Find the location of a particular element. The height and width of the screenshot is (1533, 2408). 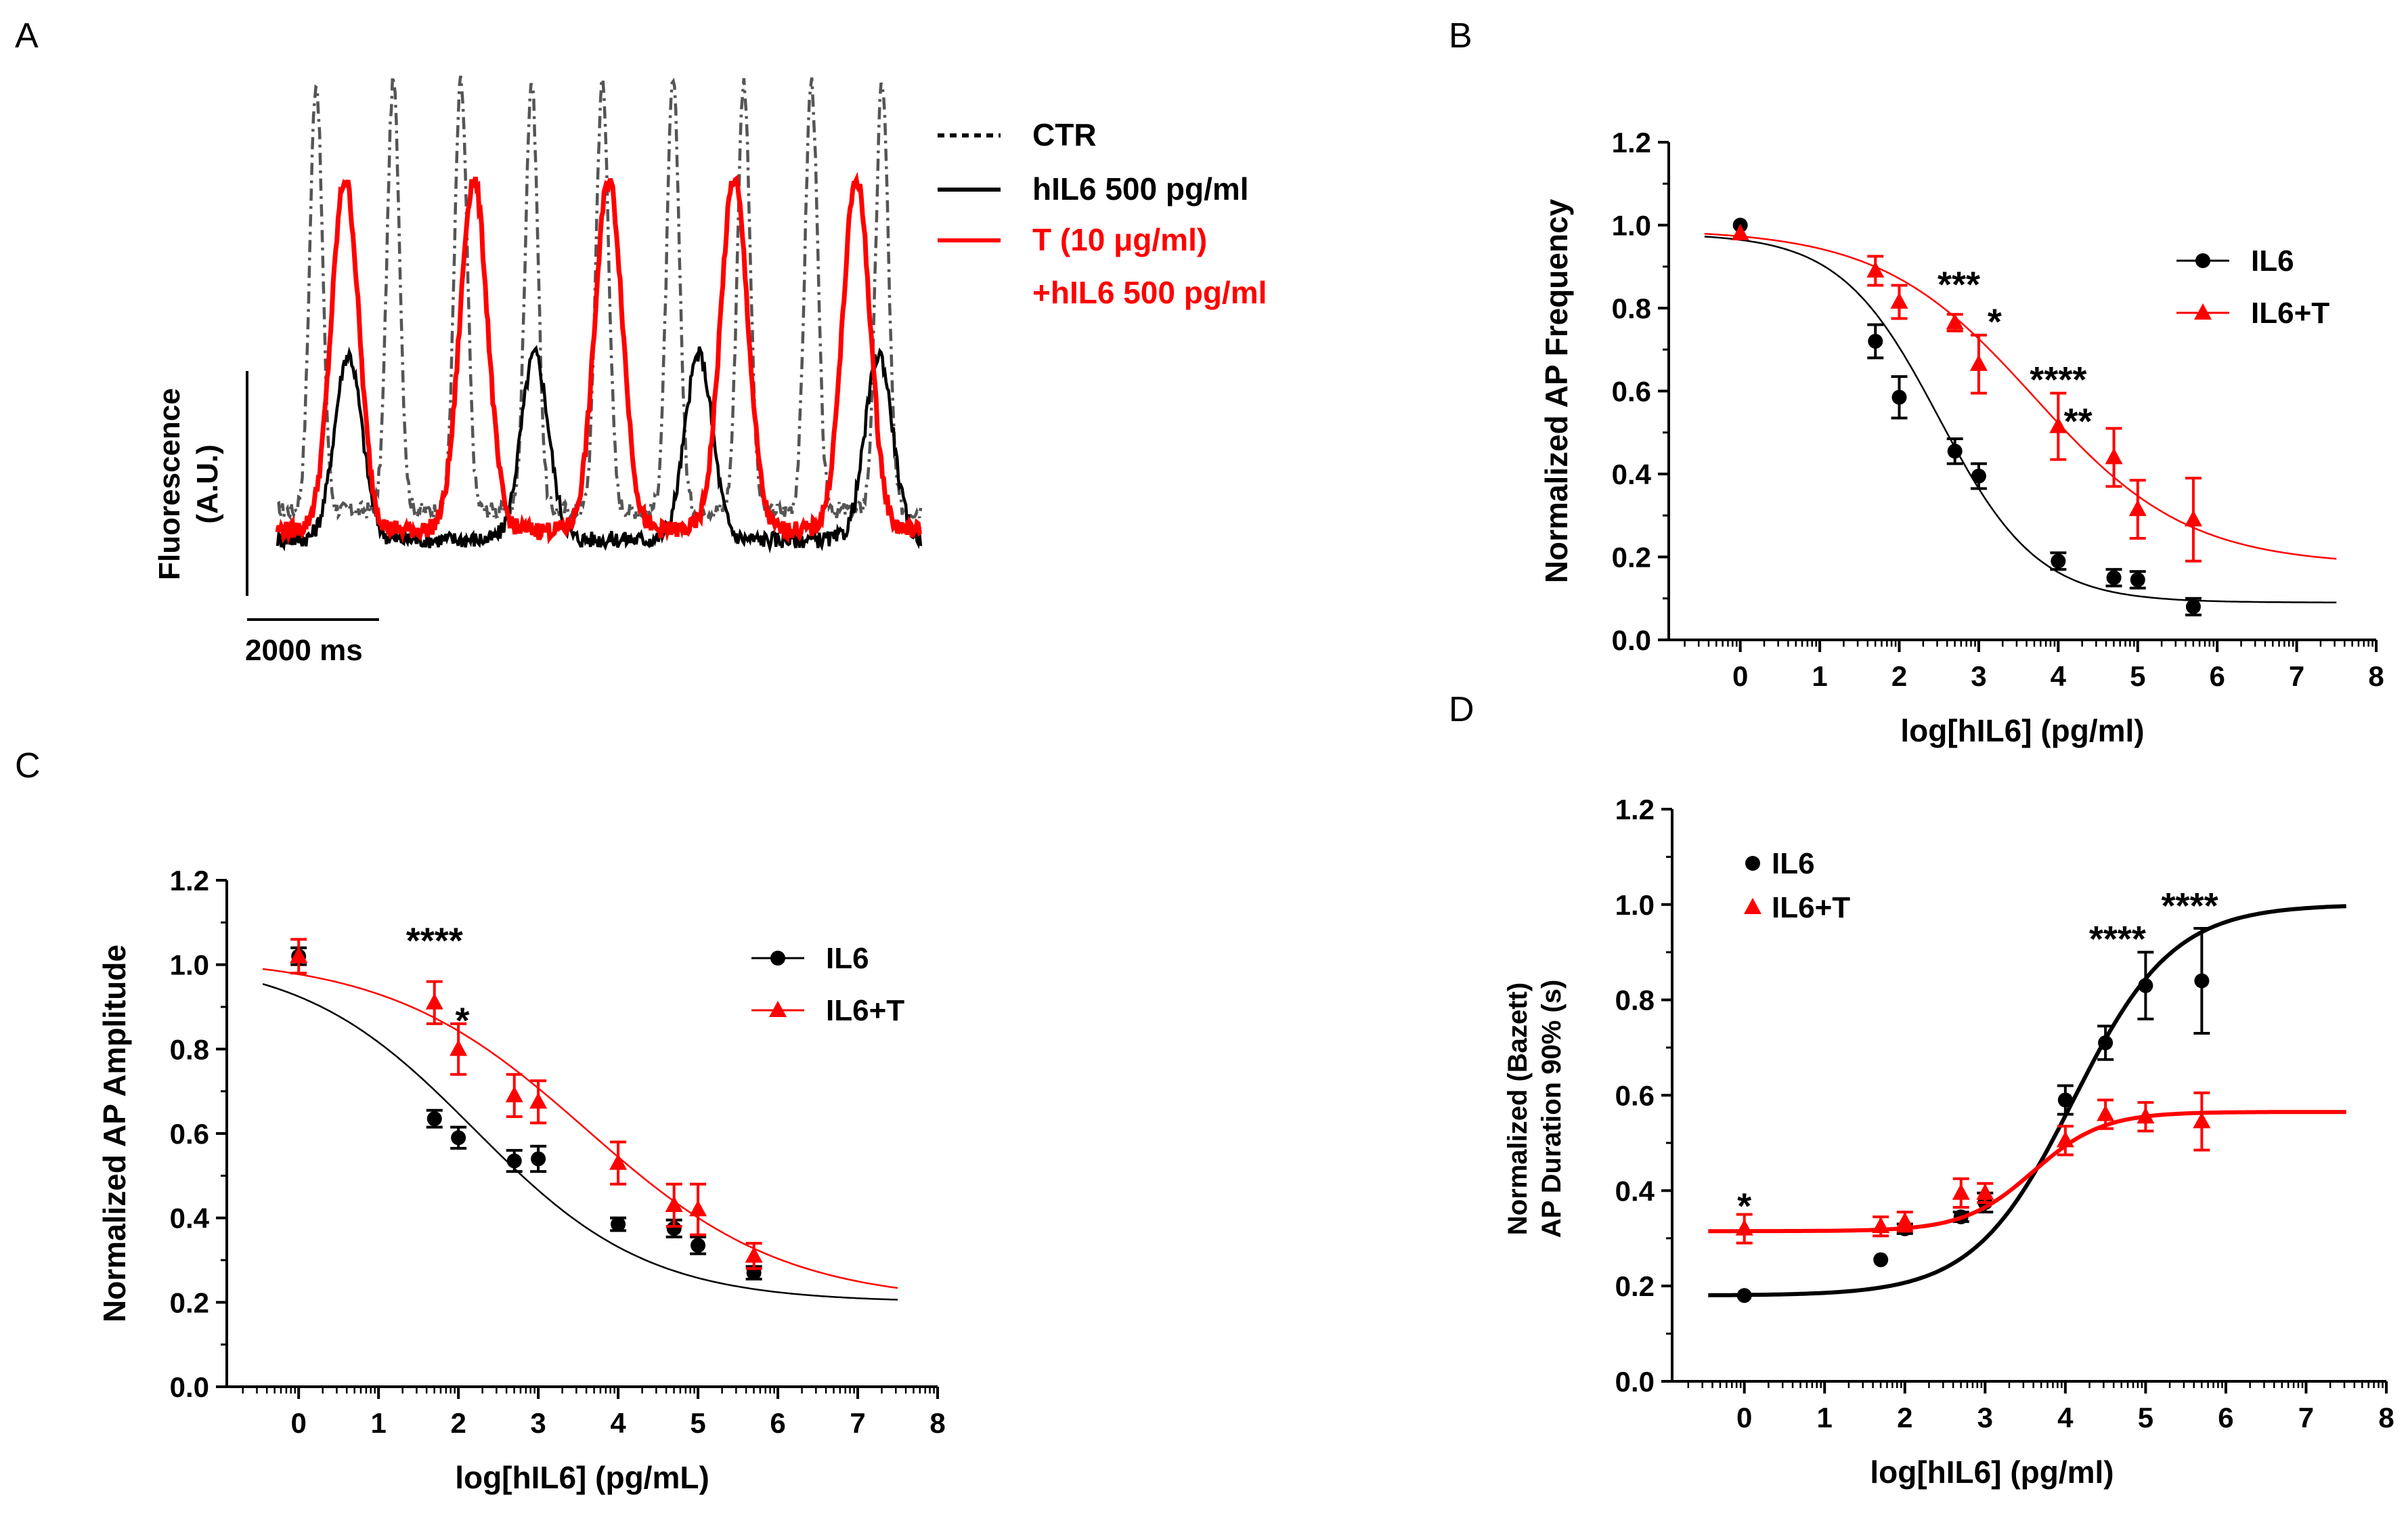

y-axis-label-line: Fluorescence is located at coordinates (169, 484).